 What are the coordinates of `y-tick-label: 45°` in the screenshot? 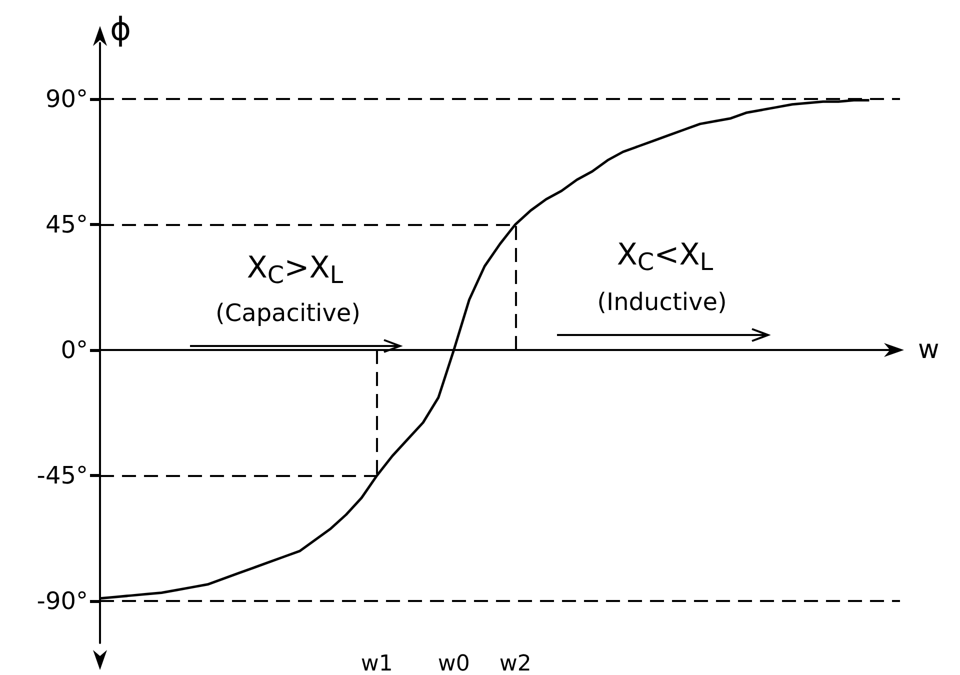 It's located at (66, 224).